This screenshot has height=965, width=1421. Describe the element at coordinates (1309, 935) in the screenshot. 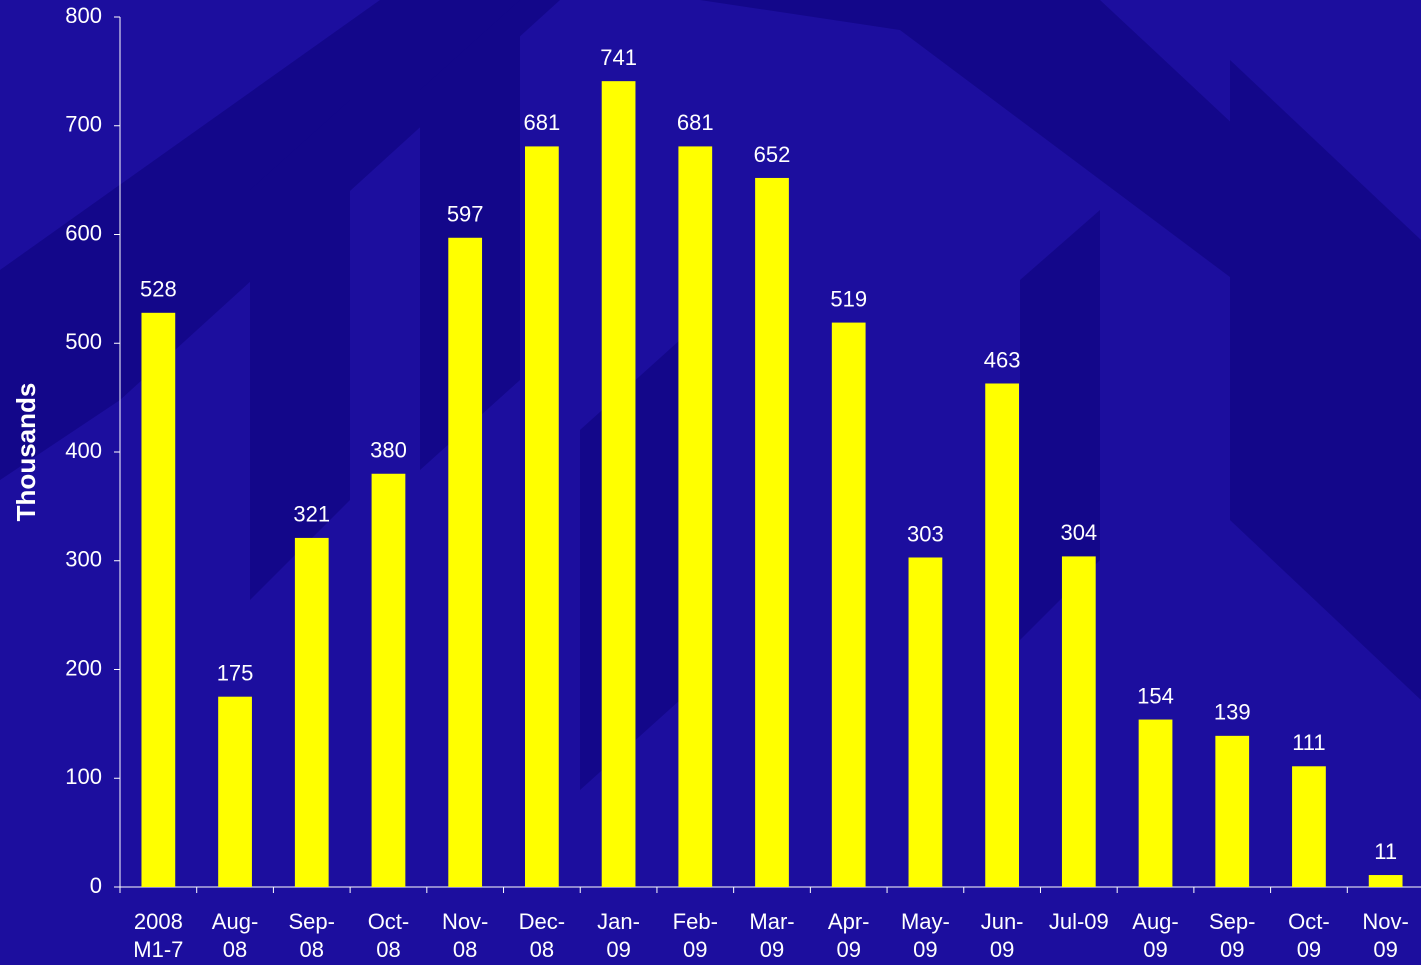

I see `x-tick-label: Oct-09` at that location.